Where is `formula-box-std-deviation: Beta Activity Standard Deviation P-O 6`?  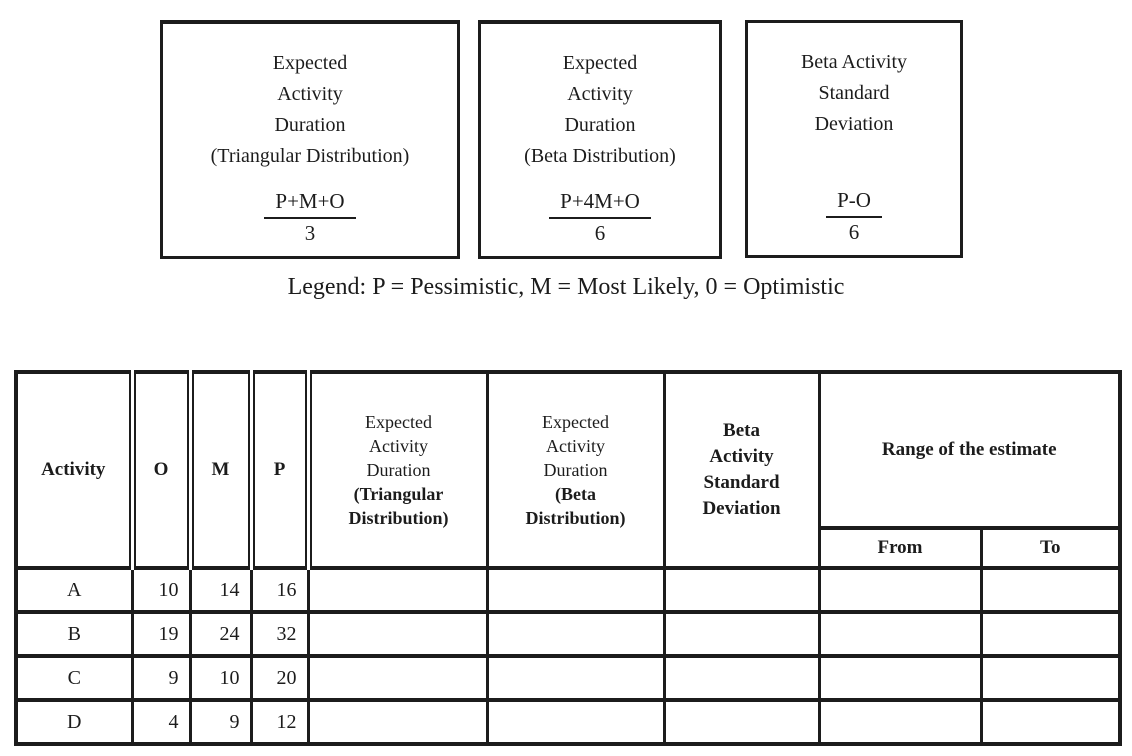
formula-box-std-deviation: Beta Activity Standard Deviation P-O 6 is located at coordinates (854, 139).